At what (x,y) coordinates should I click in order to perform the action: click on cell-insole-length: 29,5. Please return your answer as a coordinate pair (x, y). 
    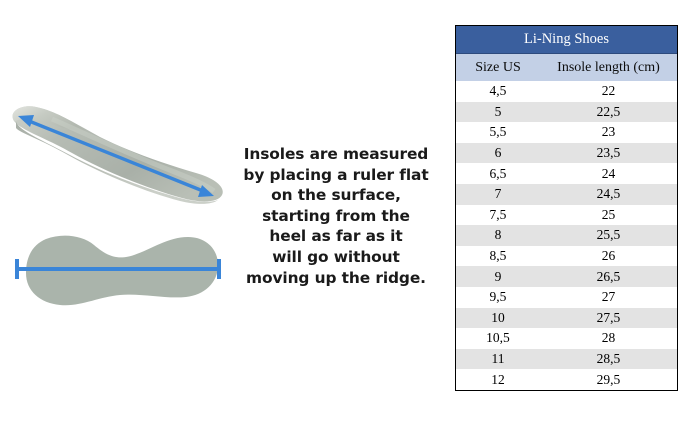
    Looking at the image, I should click on (608, 379).